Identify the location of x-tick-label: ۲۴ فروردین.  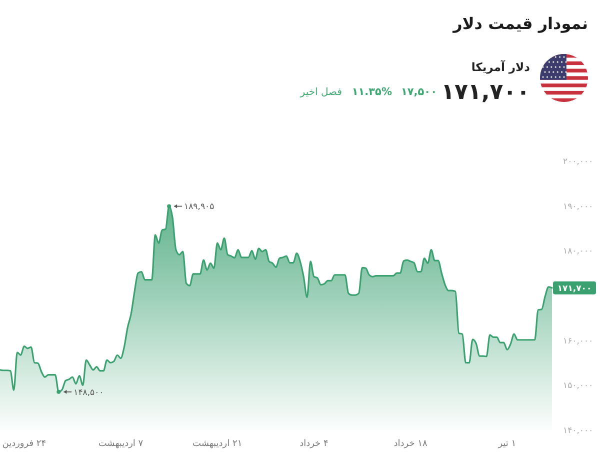
(24, 444).